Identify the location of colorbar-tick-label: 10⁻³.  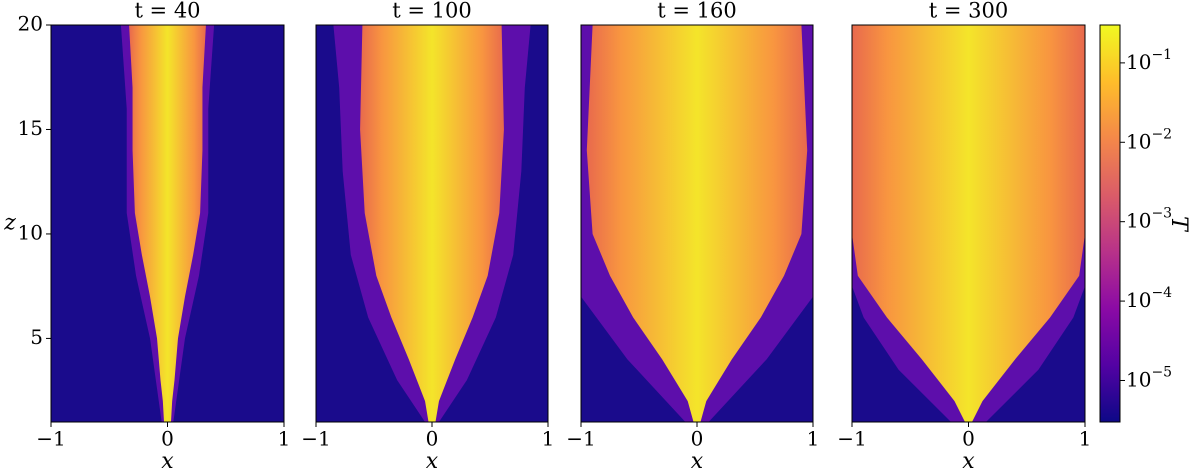
(1149, 219).